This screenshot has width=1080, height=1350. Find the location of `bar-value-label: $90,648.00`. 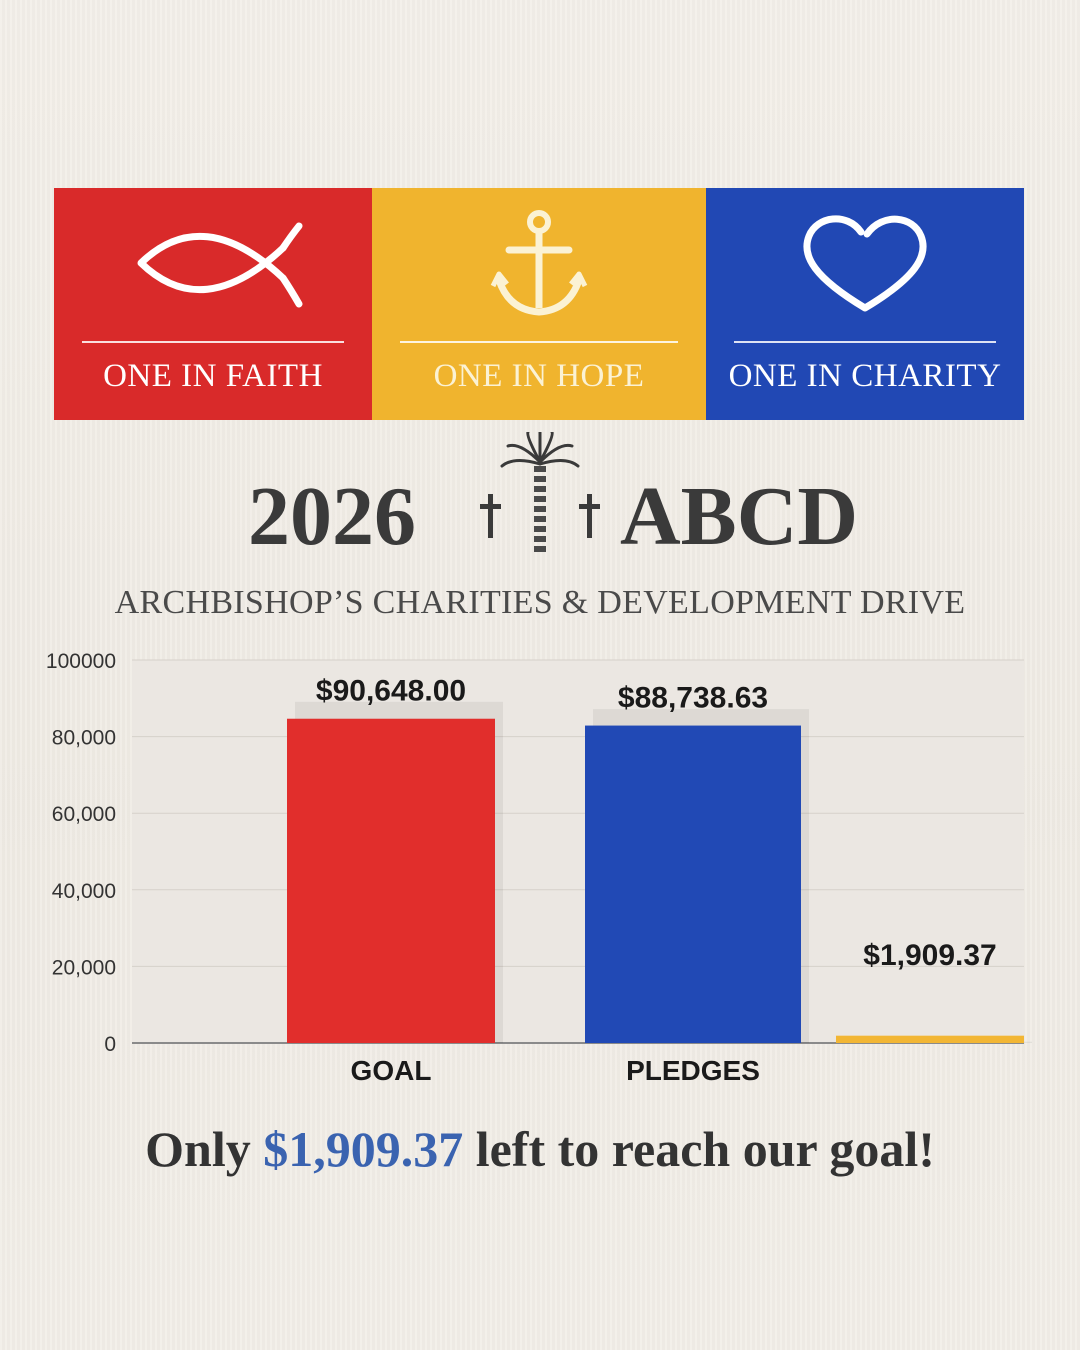

bar-value-label: $90,648.00 is located at coordinates (391, 691).